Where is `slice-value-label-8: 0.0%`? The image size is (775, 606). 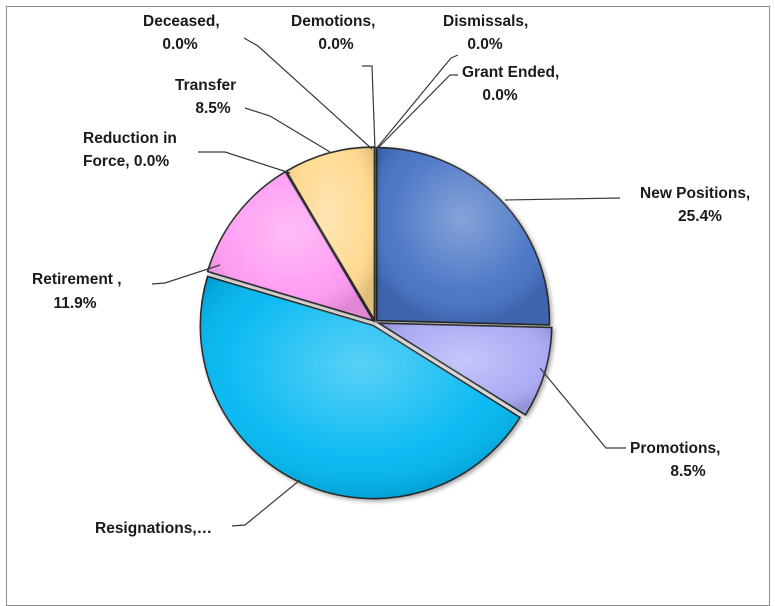
slice-value-label-8: 0.0% is located at coordinates (485, 44).